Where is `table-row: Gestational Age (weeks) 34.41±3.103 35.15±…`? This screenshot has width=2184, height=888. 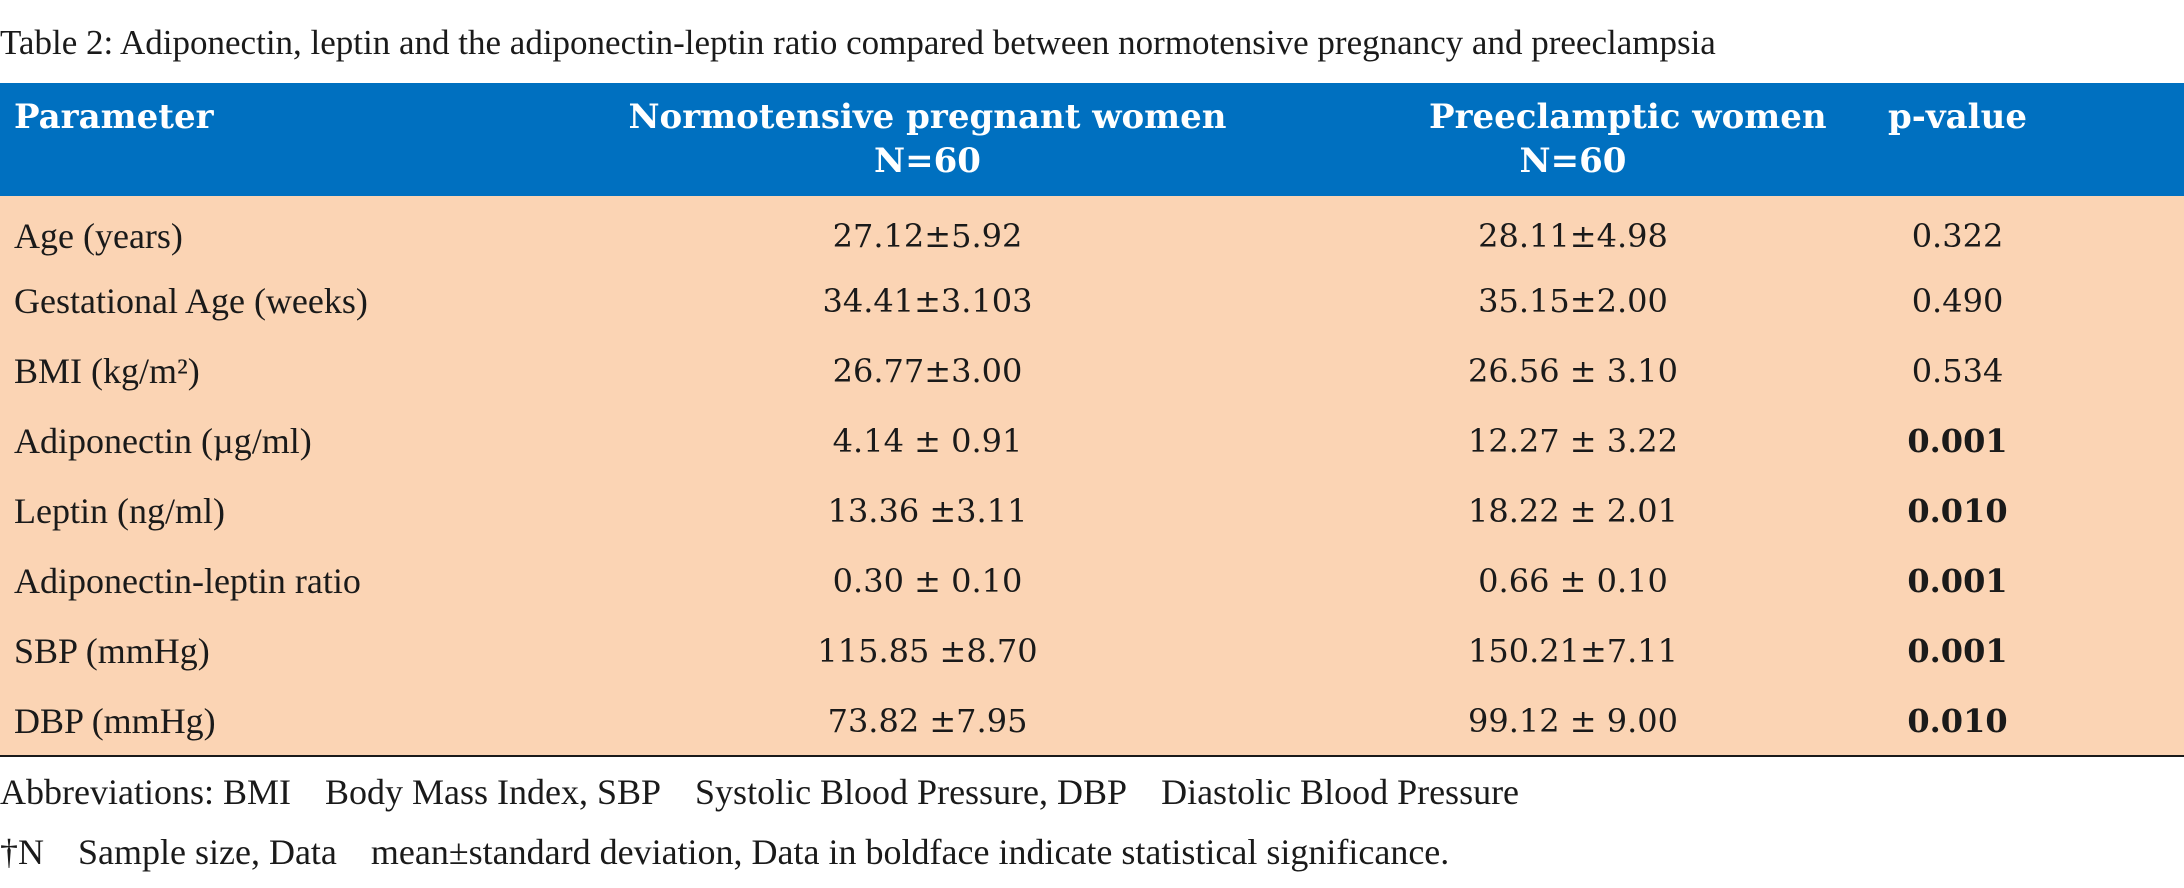
table-row: Gestational Age (weeks) 34.41±3.103 35.15±… is located at coordinates (1092, 301).